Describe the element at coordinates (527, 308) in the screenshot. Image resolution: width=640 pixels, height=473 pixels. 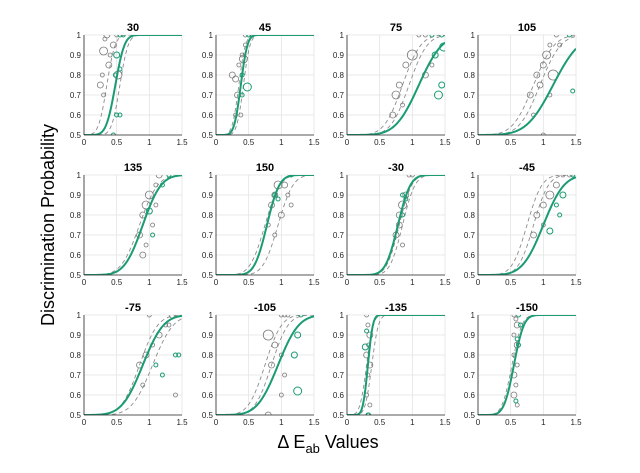
I see `panel-title: -150` at that location.